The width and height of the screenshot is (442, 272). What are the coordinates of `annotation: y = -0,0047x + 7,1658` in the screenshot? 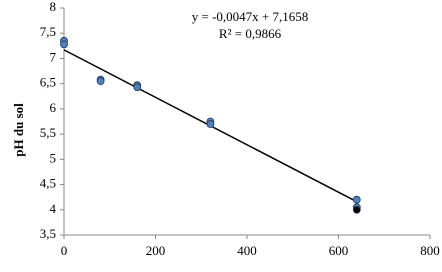 It's located at (250, 16).